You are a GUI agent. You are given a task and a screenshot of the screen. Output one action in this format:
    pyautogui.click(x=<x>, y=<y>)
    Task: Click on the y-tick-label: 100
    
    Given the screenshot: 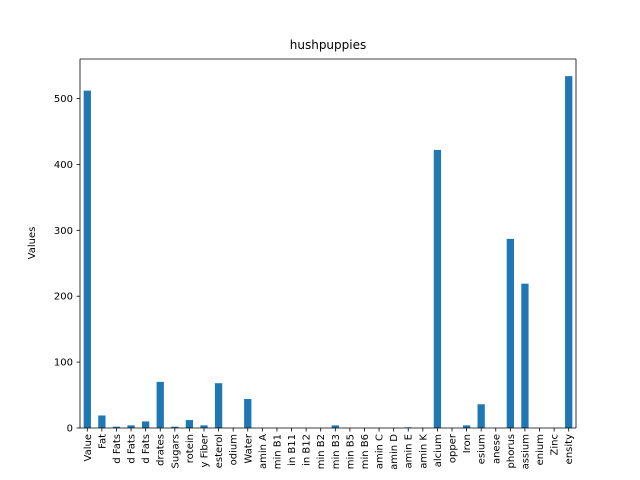 What is the action you would take?
    pyautogui.click(x=63, y=363)
    